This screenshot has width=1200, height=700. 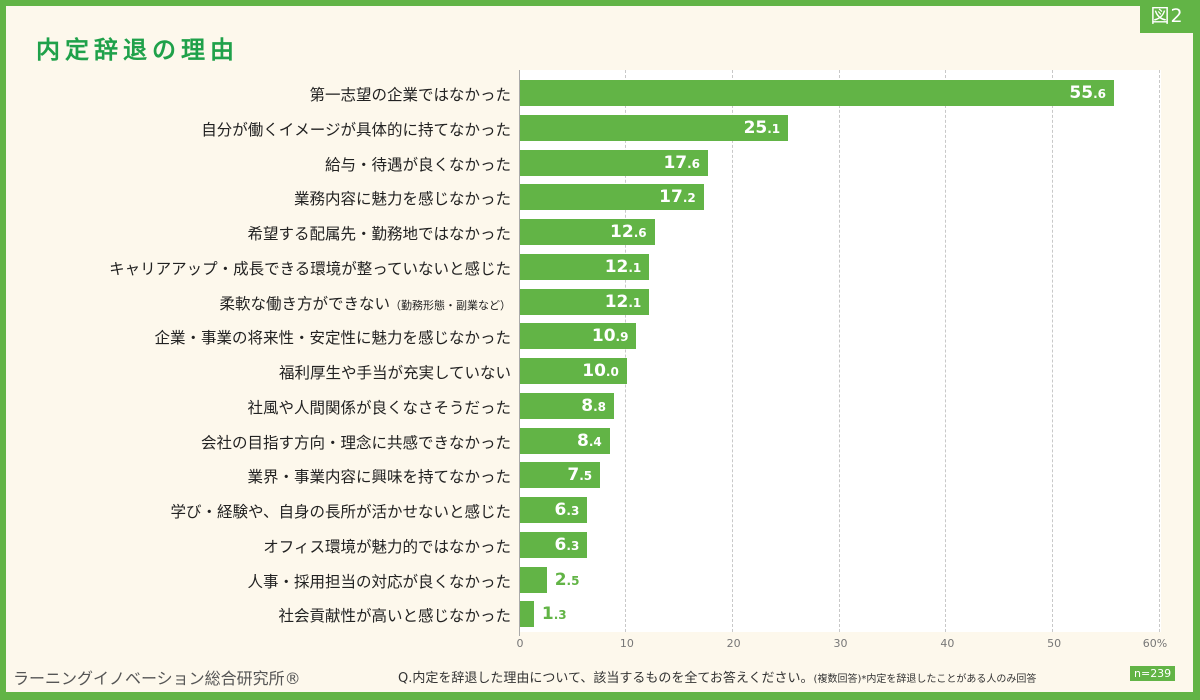 I want to click on category-text: 第一志望の企業ではなかった, so click(x=410, y=95).